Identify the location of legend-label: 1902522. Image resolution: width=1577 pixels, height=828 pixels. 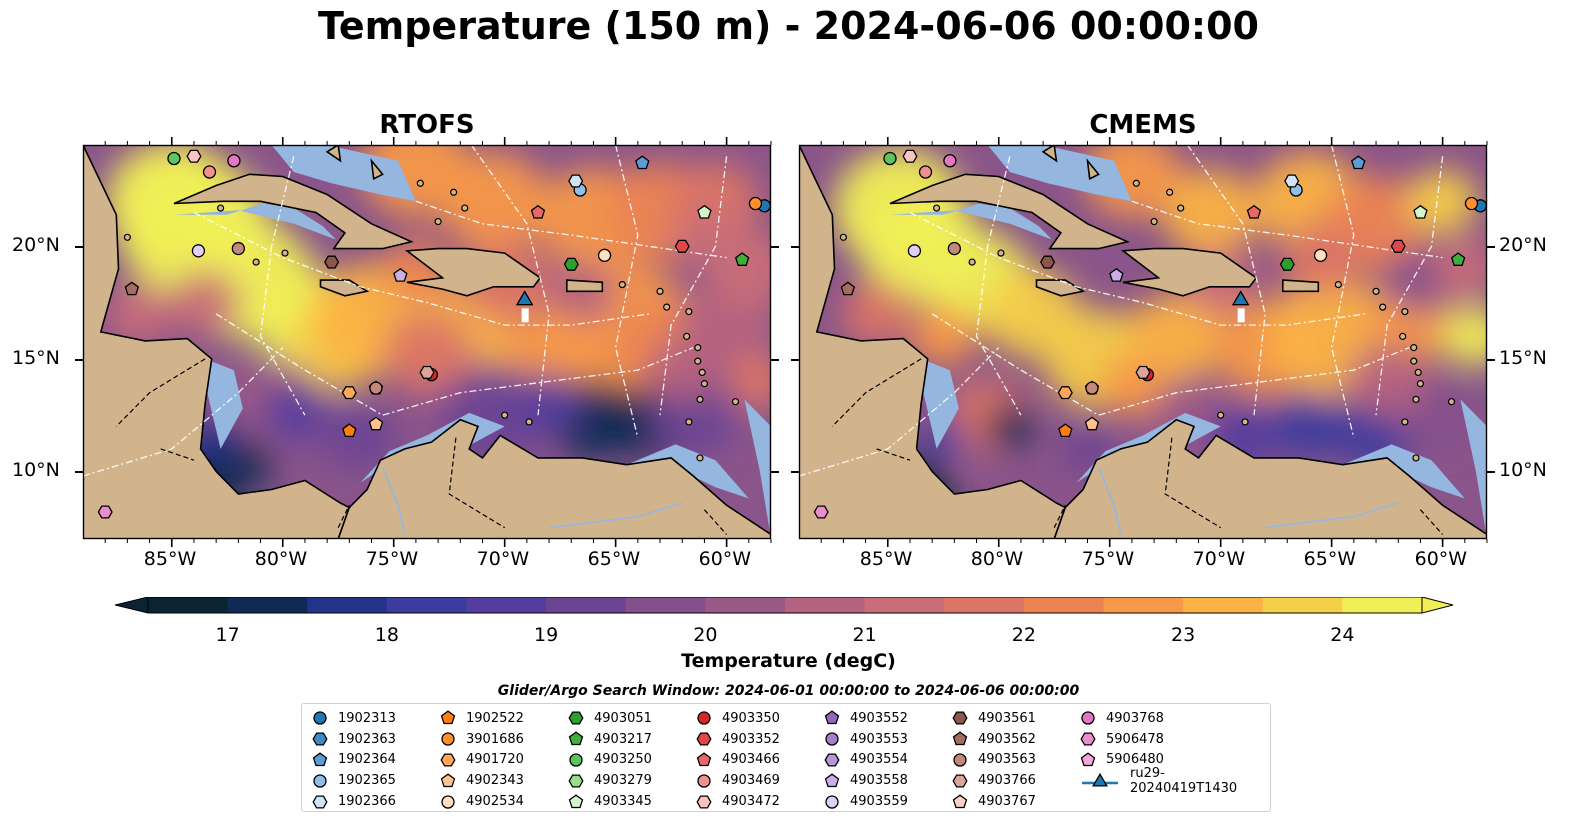
(495, 718).